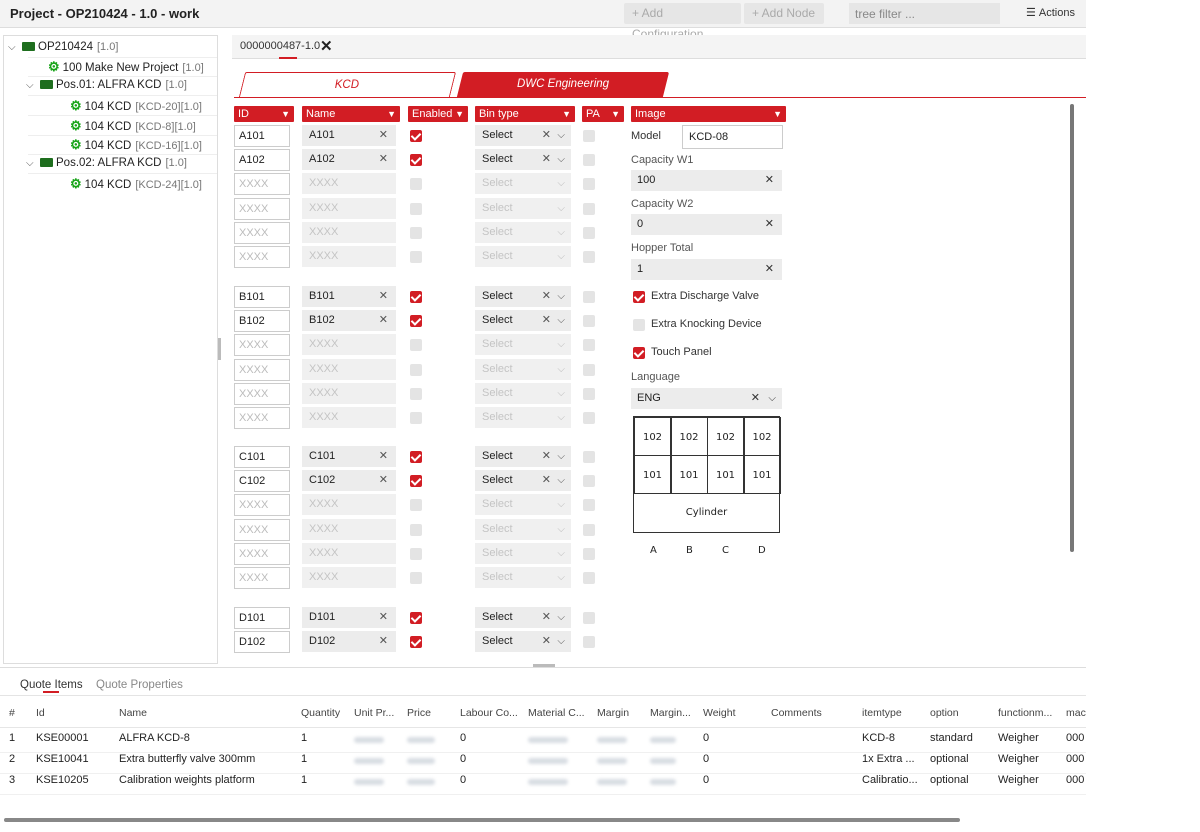 The height and width of the screenshot is (832, 1200). What do you see at coordinates (139, 685) in the screenshot?
I see `tab-quote-properties: Quote Properties` at bounding box center [139, 685].